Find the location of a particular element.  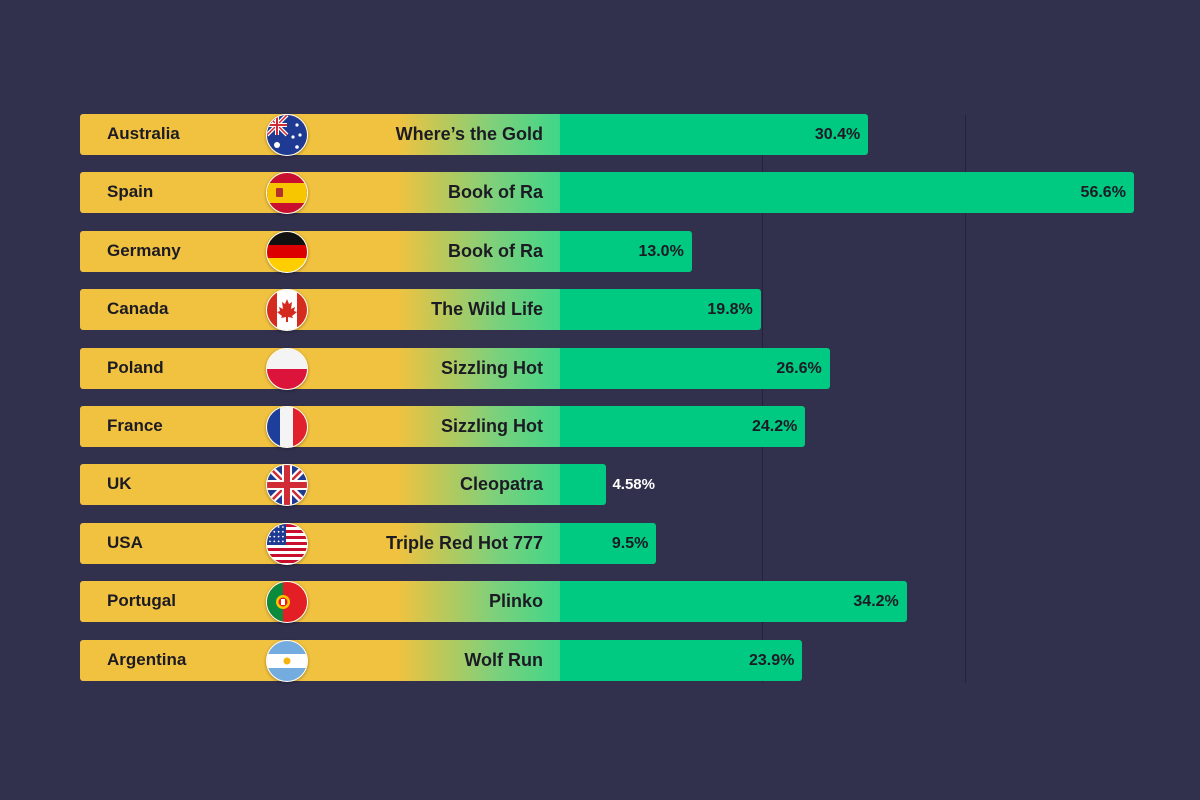

country-label: USA is located at coordinates (125, 542).